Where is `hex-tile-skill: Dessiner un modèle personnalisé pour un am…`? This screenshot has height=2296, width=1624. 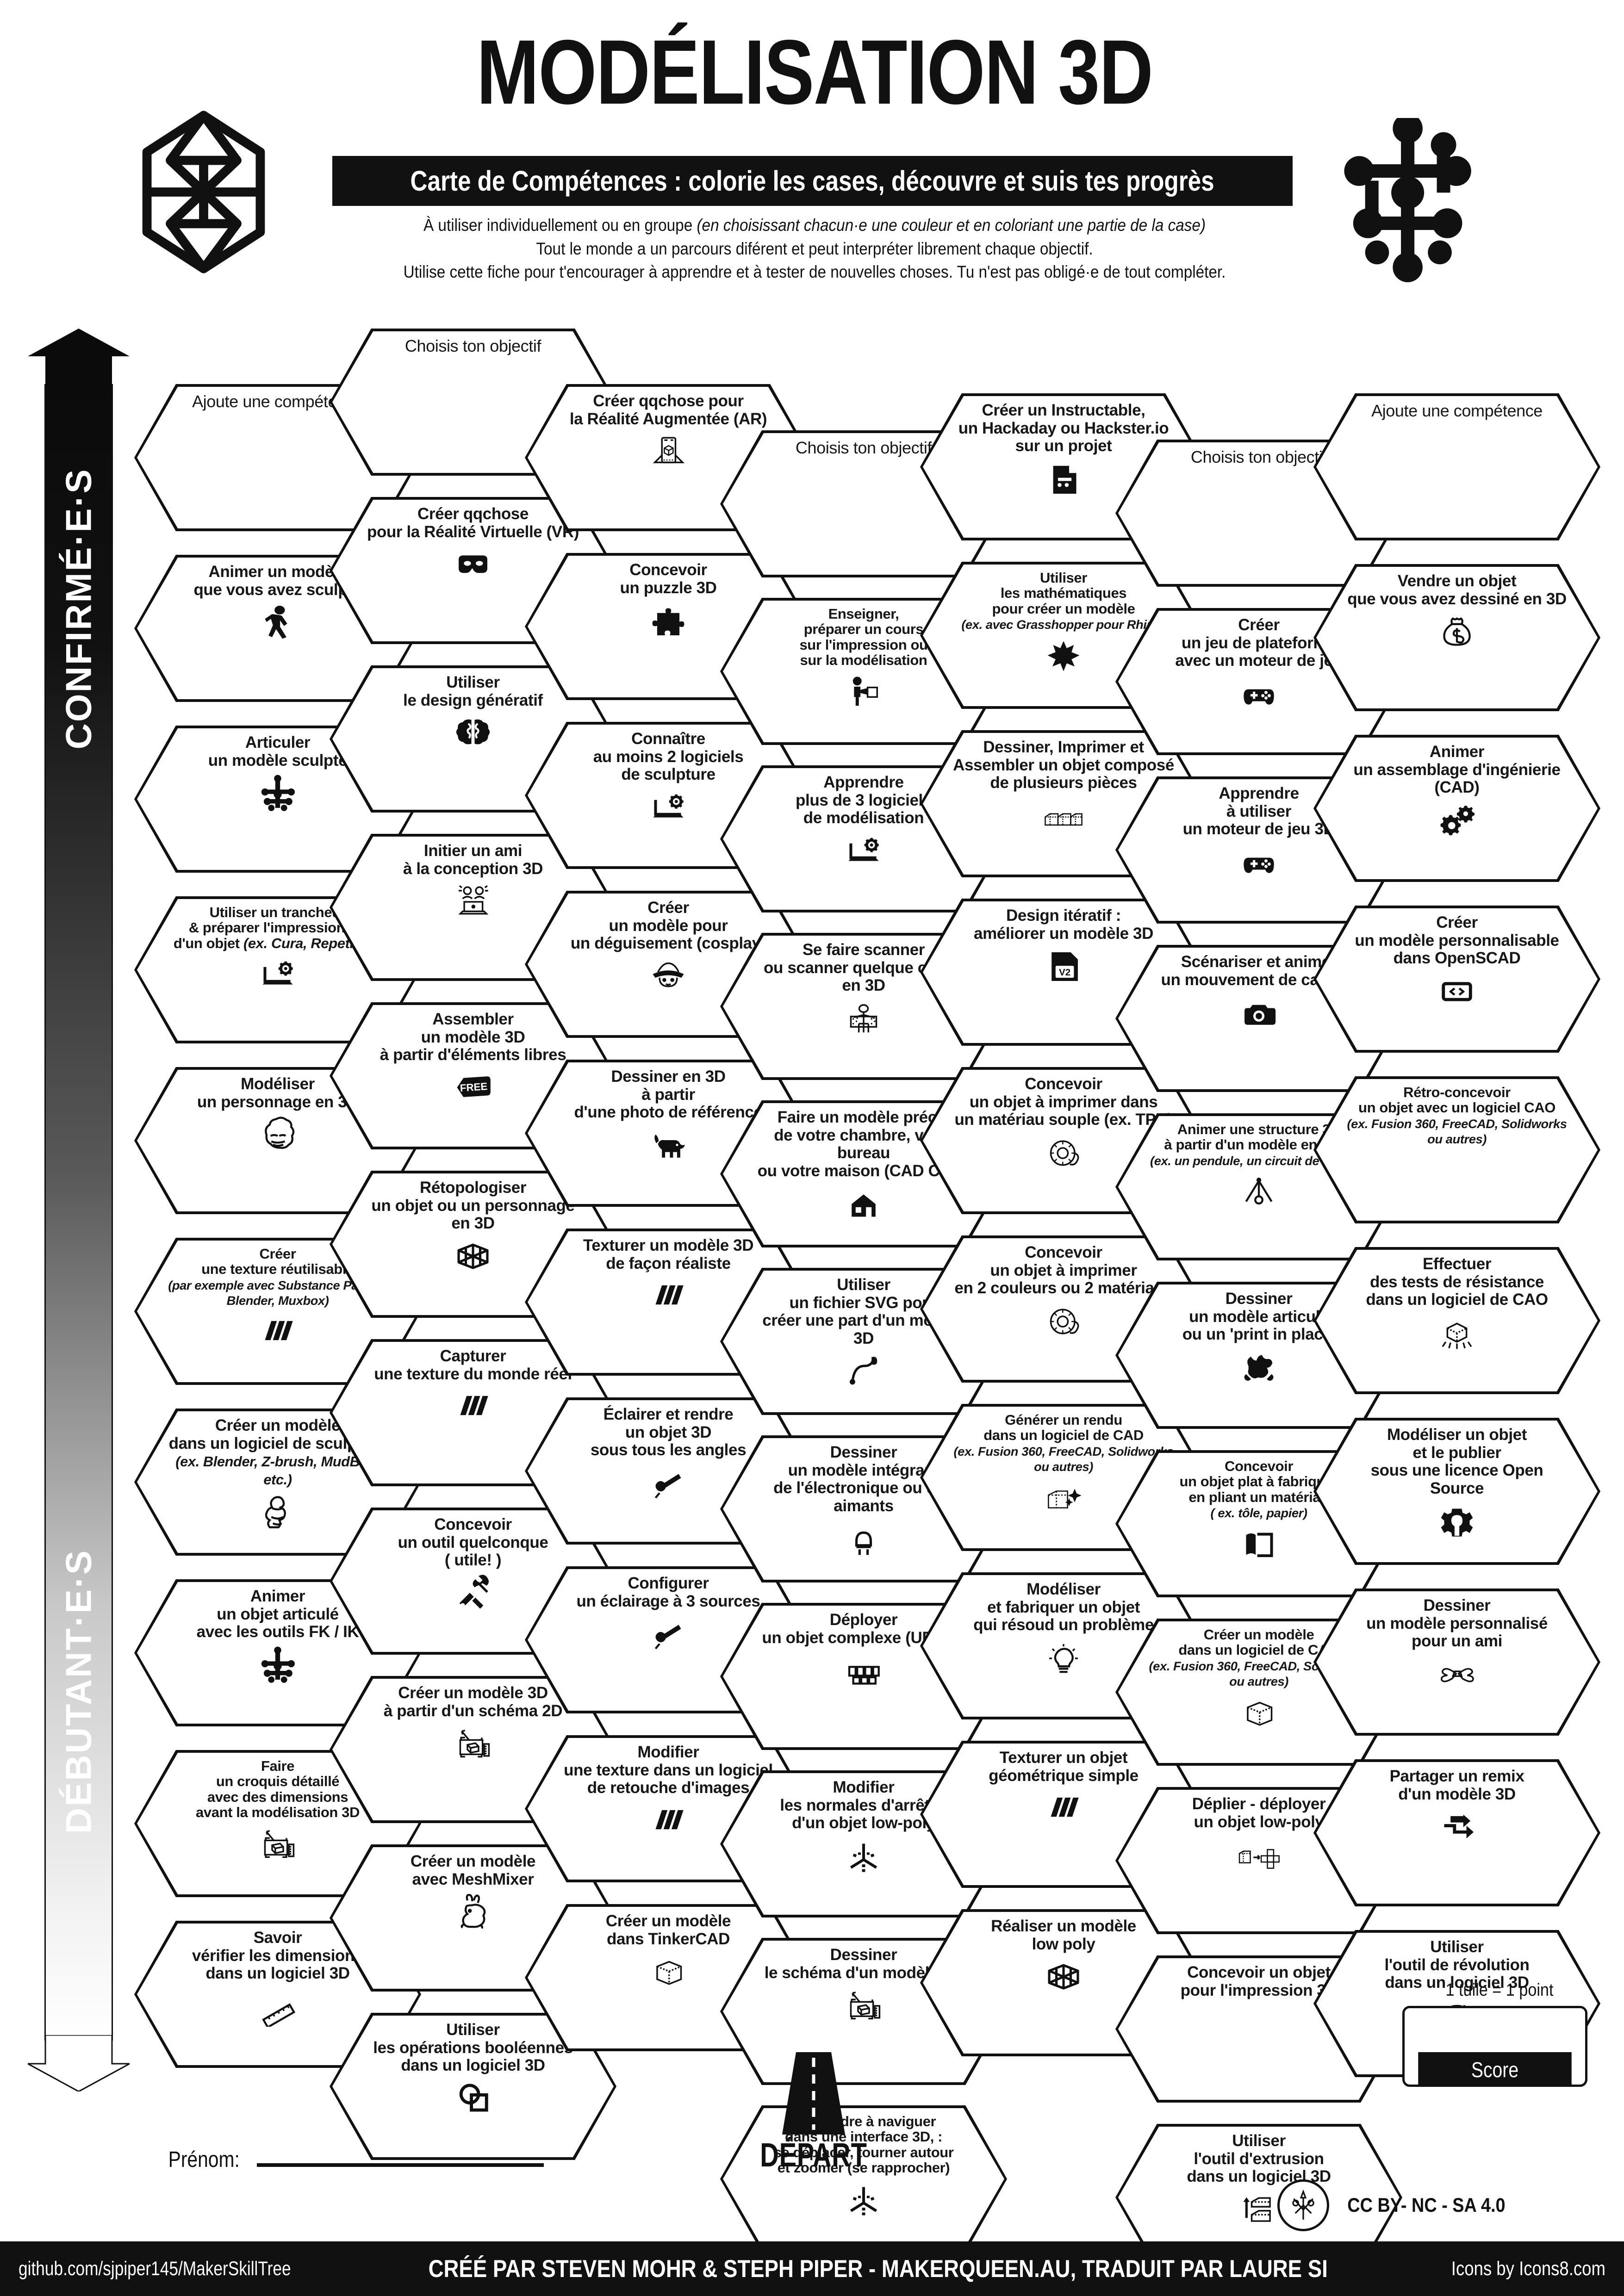
hex-tile-skill: Dessiner un modèle personnalisé pour un am… is located at coordinates (1456, 1663).